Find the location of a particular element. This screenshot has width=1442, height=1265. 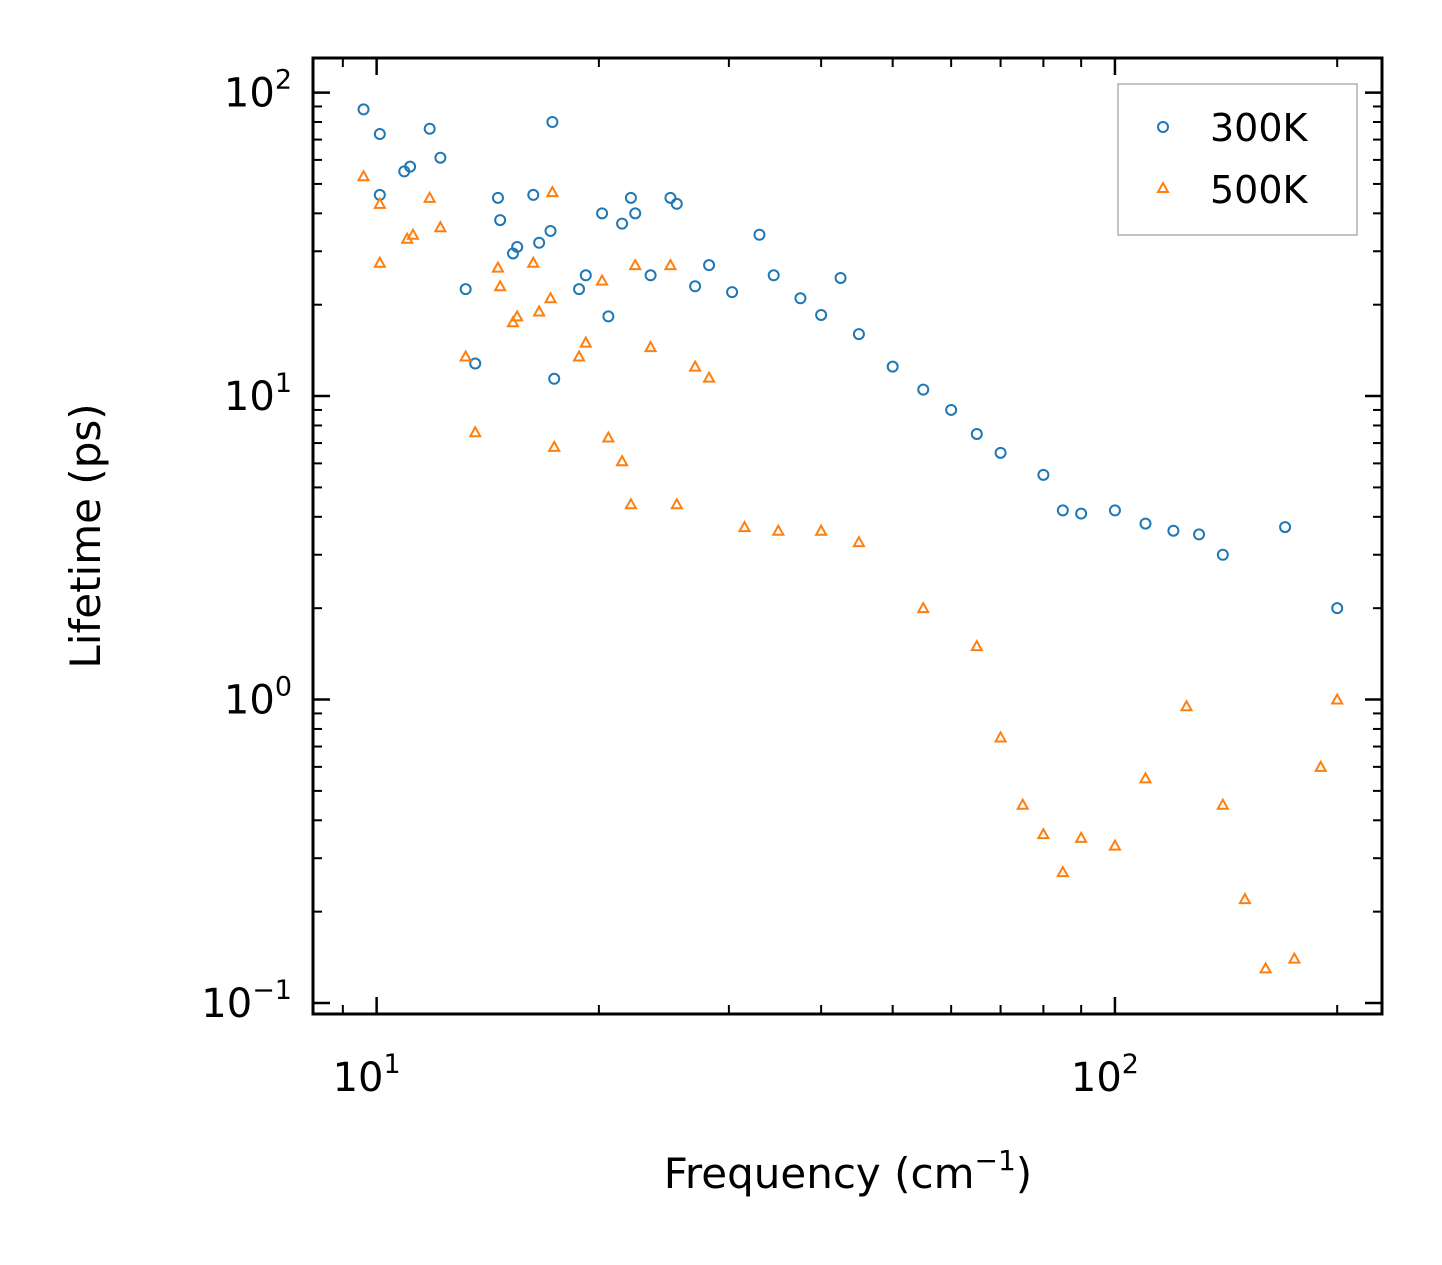

y-tick-label: 10⁻¹ is located at coordinates (246, 1001).